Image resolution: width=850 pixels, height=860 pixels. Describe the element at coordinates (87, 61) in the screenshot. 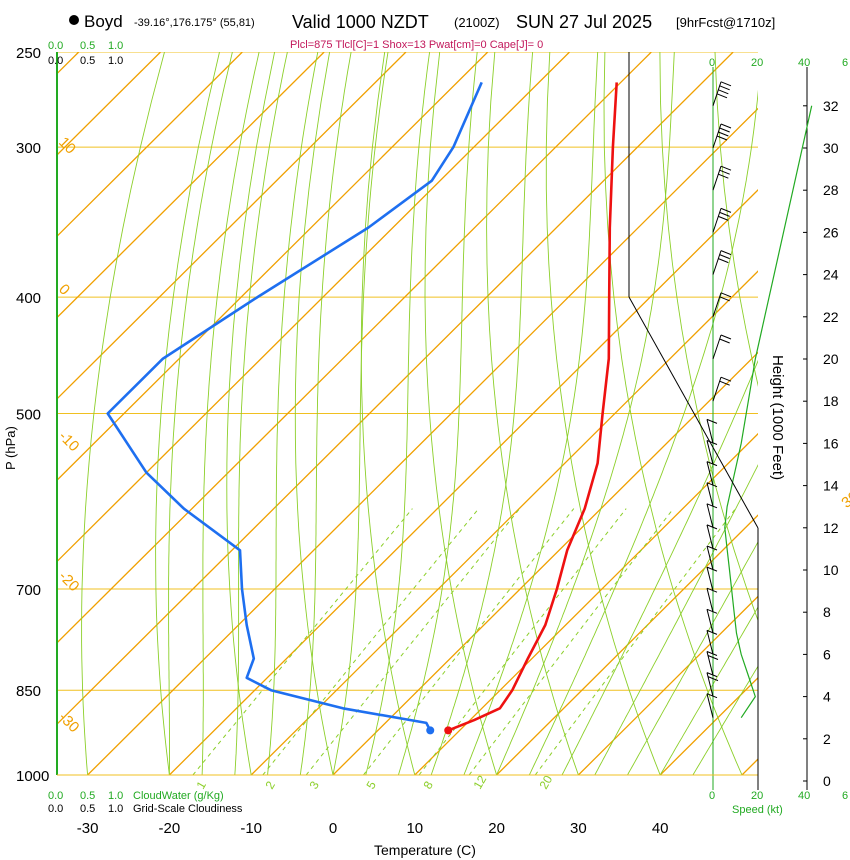

I see `cloud-top-black-05: 0.5` at that location.